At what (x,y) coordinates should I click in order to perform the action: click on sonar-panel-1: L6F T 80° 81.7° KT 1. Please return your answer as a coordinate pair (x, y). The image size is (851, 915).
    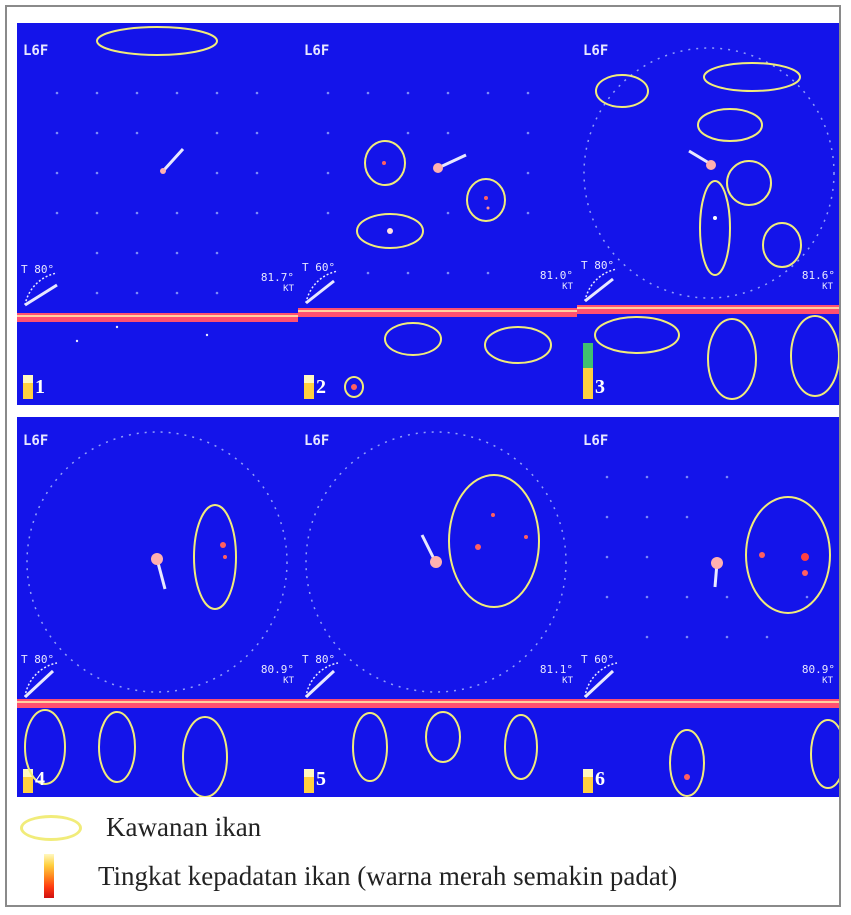
    Looking at the image, I should click on (158, 214).